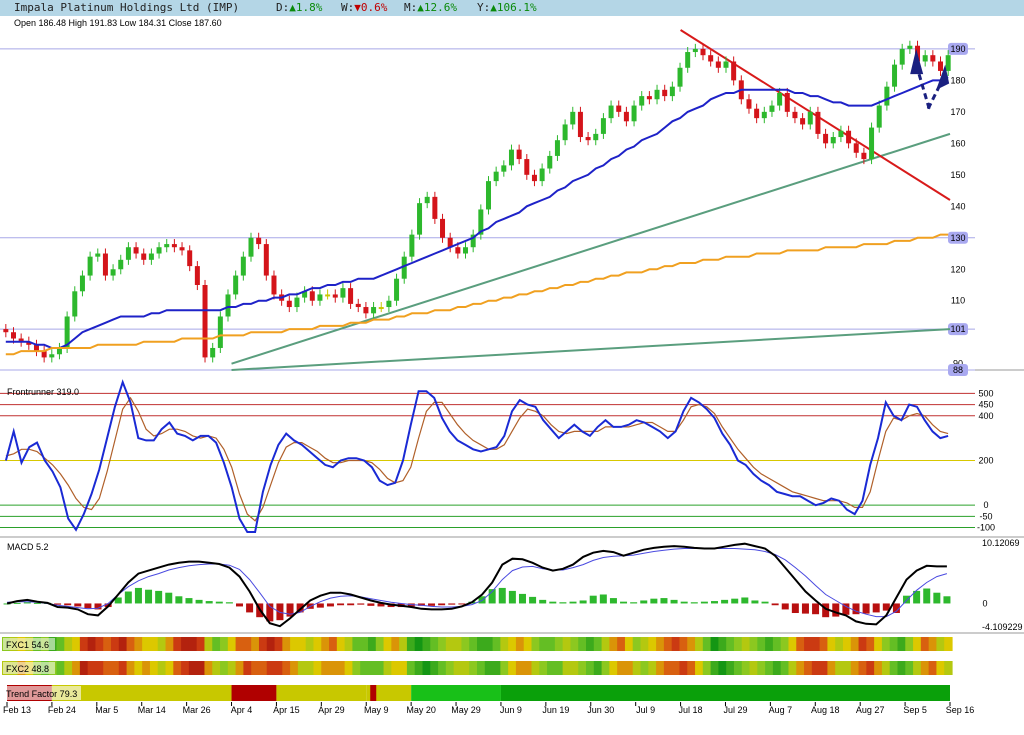 The image size is (1024, 735). I want to click on frontrunner-tick-label: -100, so click(986, 528).